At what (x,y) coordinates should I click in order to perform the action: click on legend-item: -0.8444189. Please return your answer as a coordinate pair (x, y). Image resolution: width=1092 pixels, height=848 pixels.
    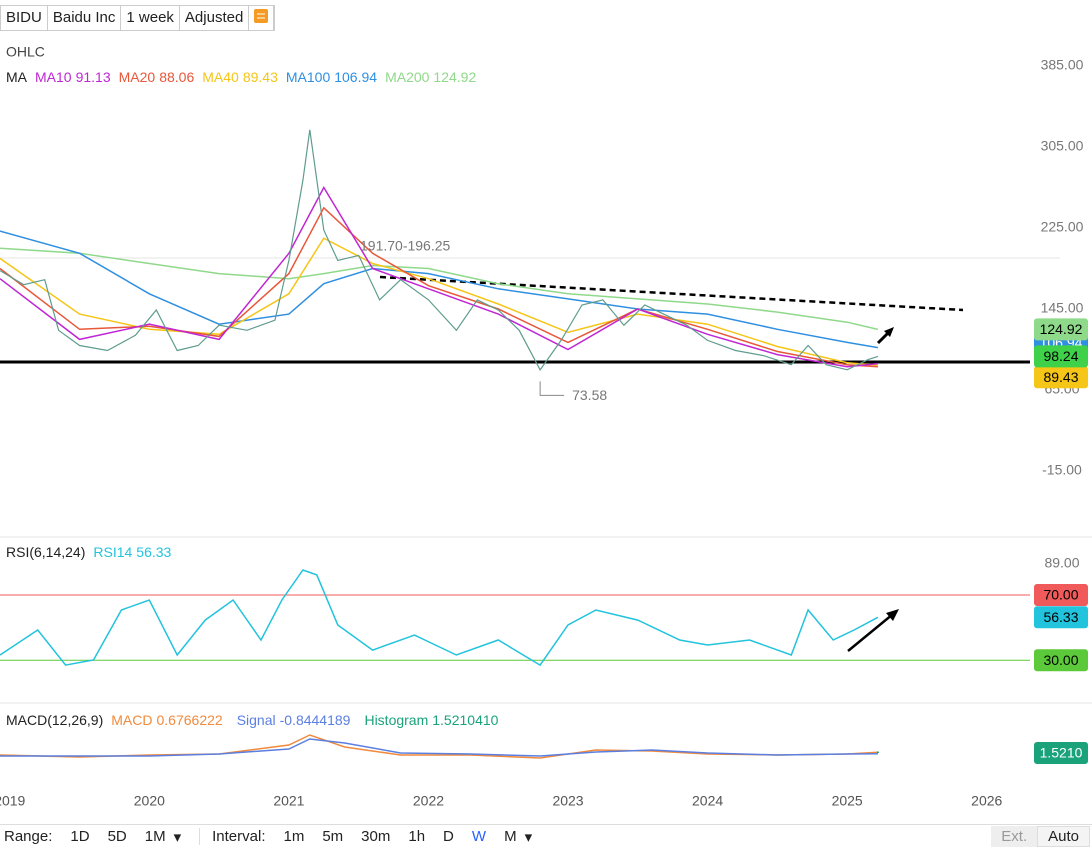
    Looking at the image, I should click on (315, 720).